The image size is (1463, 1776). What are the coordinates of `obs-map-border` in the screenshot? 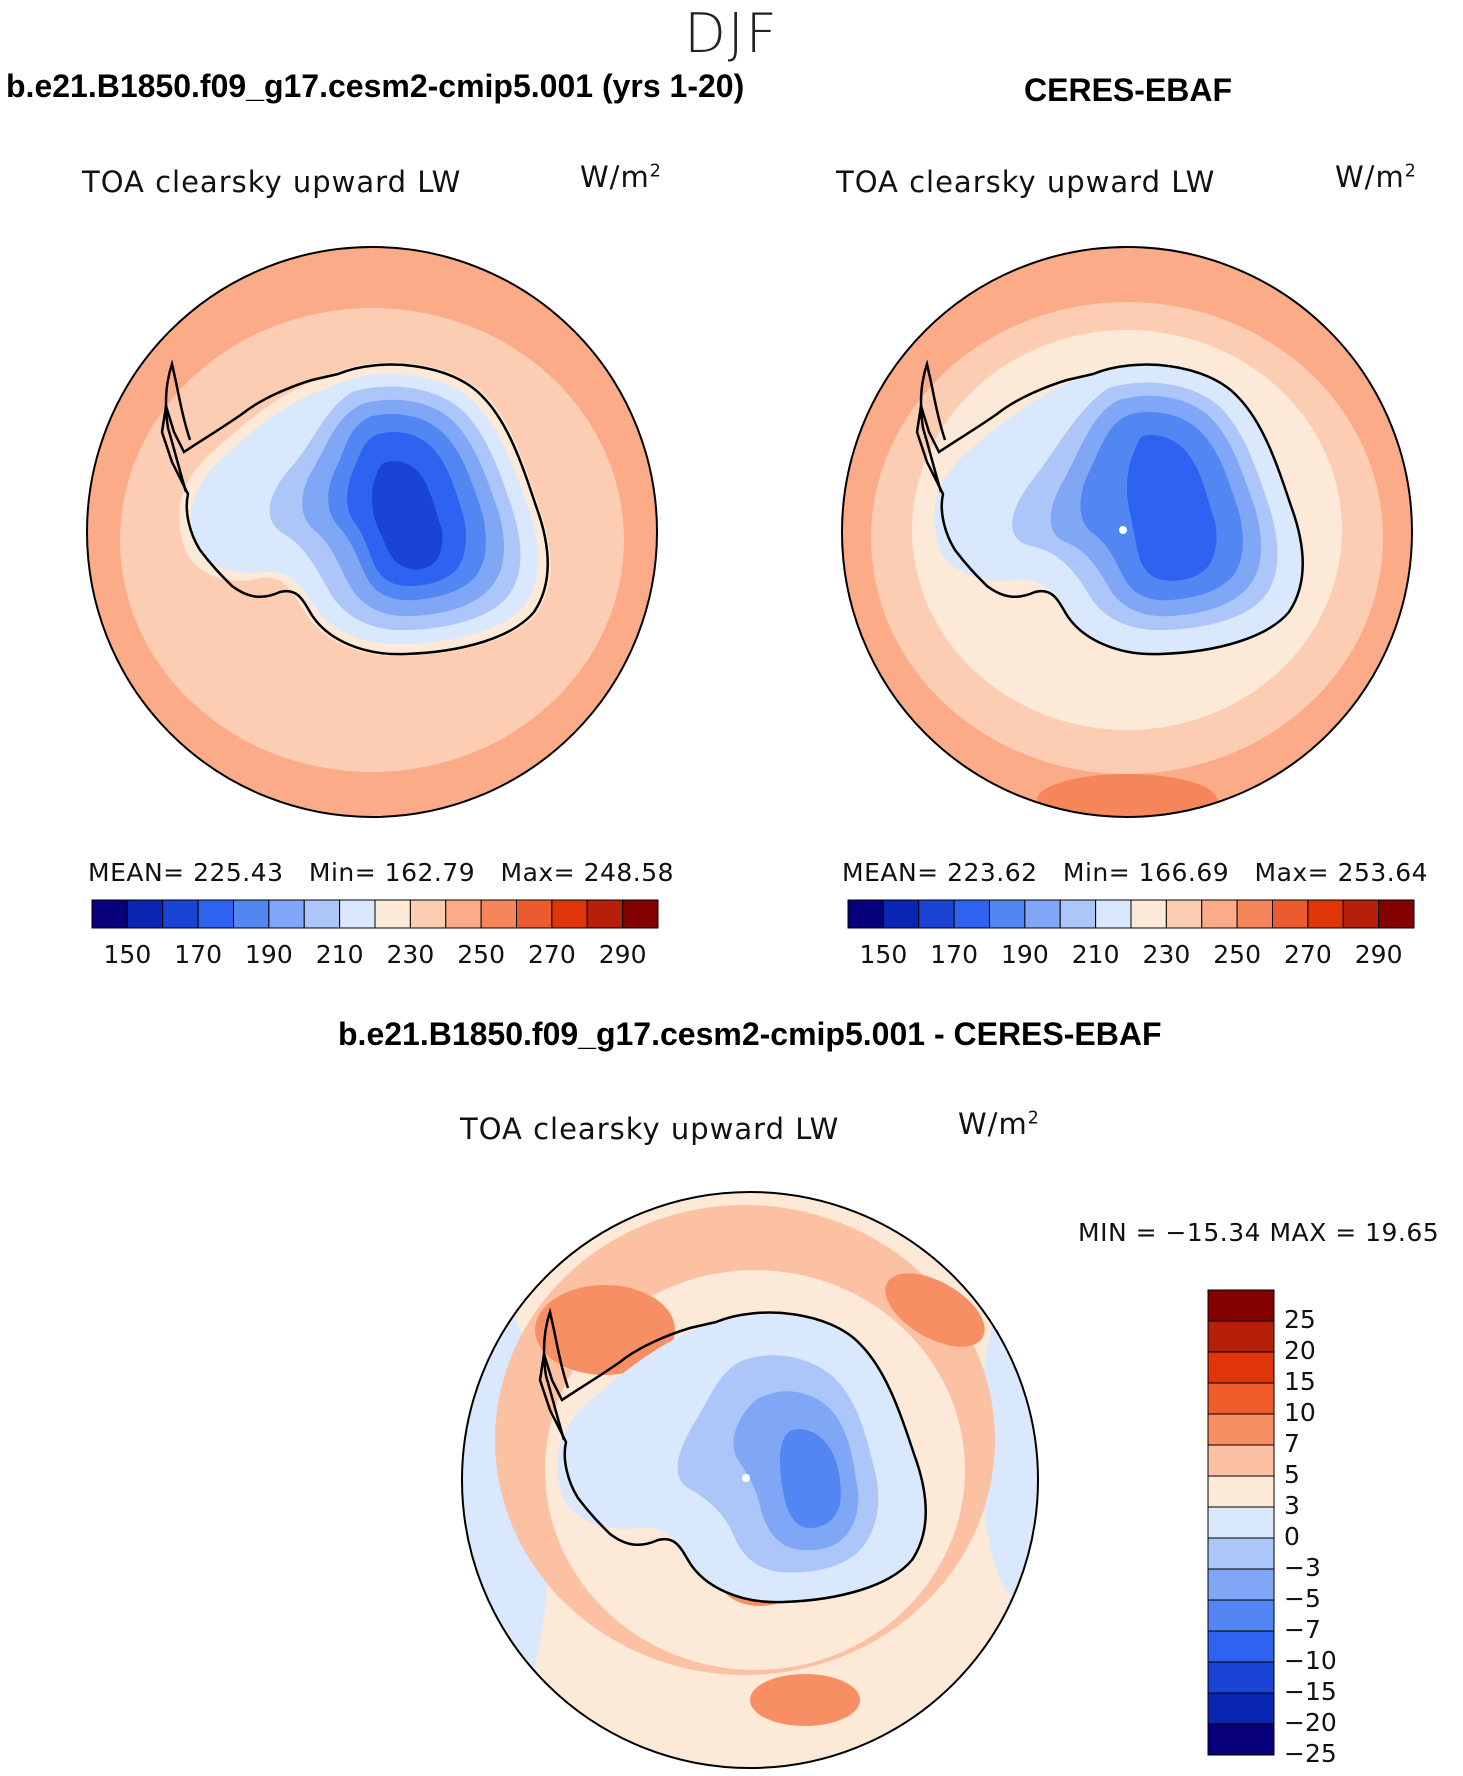 It's located at (1127, 532).